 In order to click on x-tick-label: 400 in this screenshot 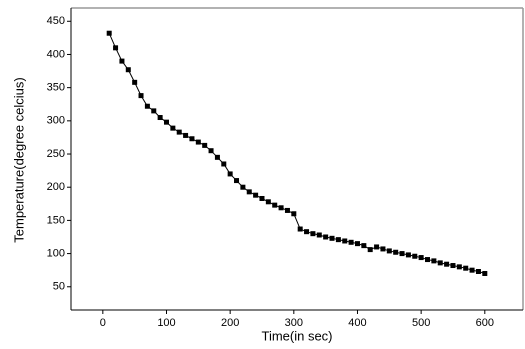, I will do `click(357, 323)`.